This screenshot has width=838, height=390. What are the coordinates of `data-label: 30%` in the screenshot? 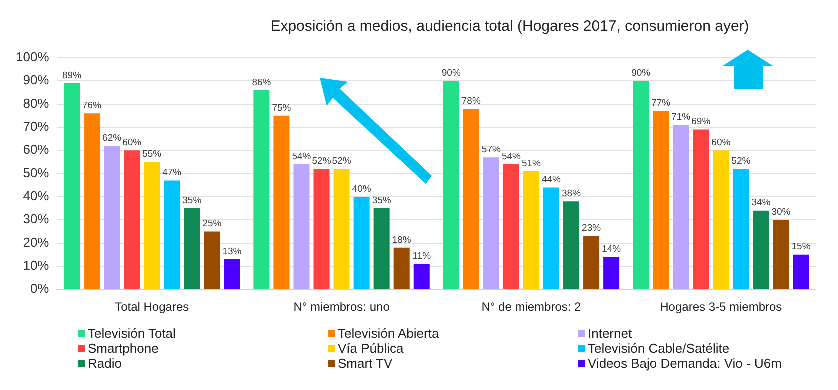 It's located at (782, 212).